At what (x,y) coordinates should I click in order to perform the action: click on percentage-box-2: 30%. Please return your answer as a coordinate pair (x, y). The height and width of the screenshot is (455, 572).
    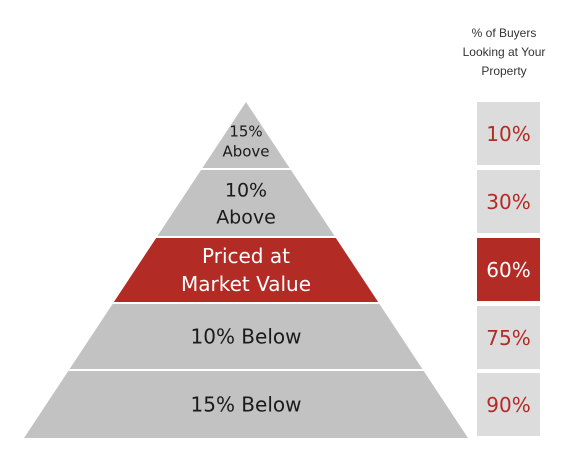
    Looking at the image, I should click on (508, 201).